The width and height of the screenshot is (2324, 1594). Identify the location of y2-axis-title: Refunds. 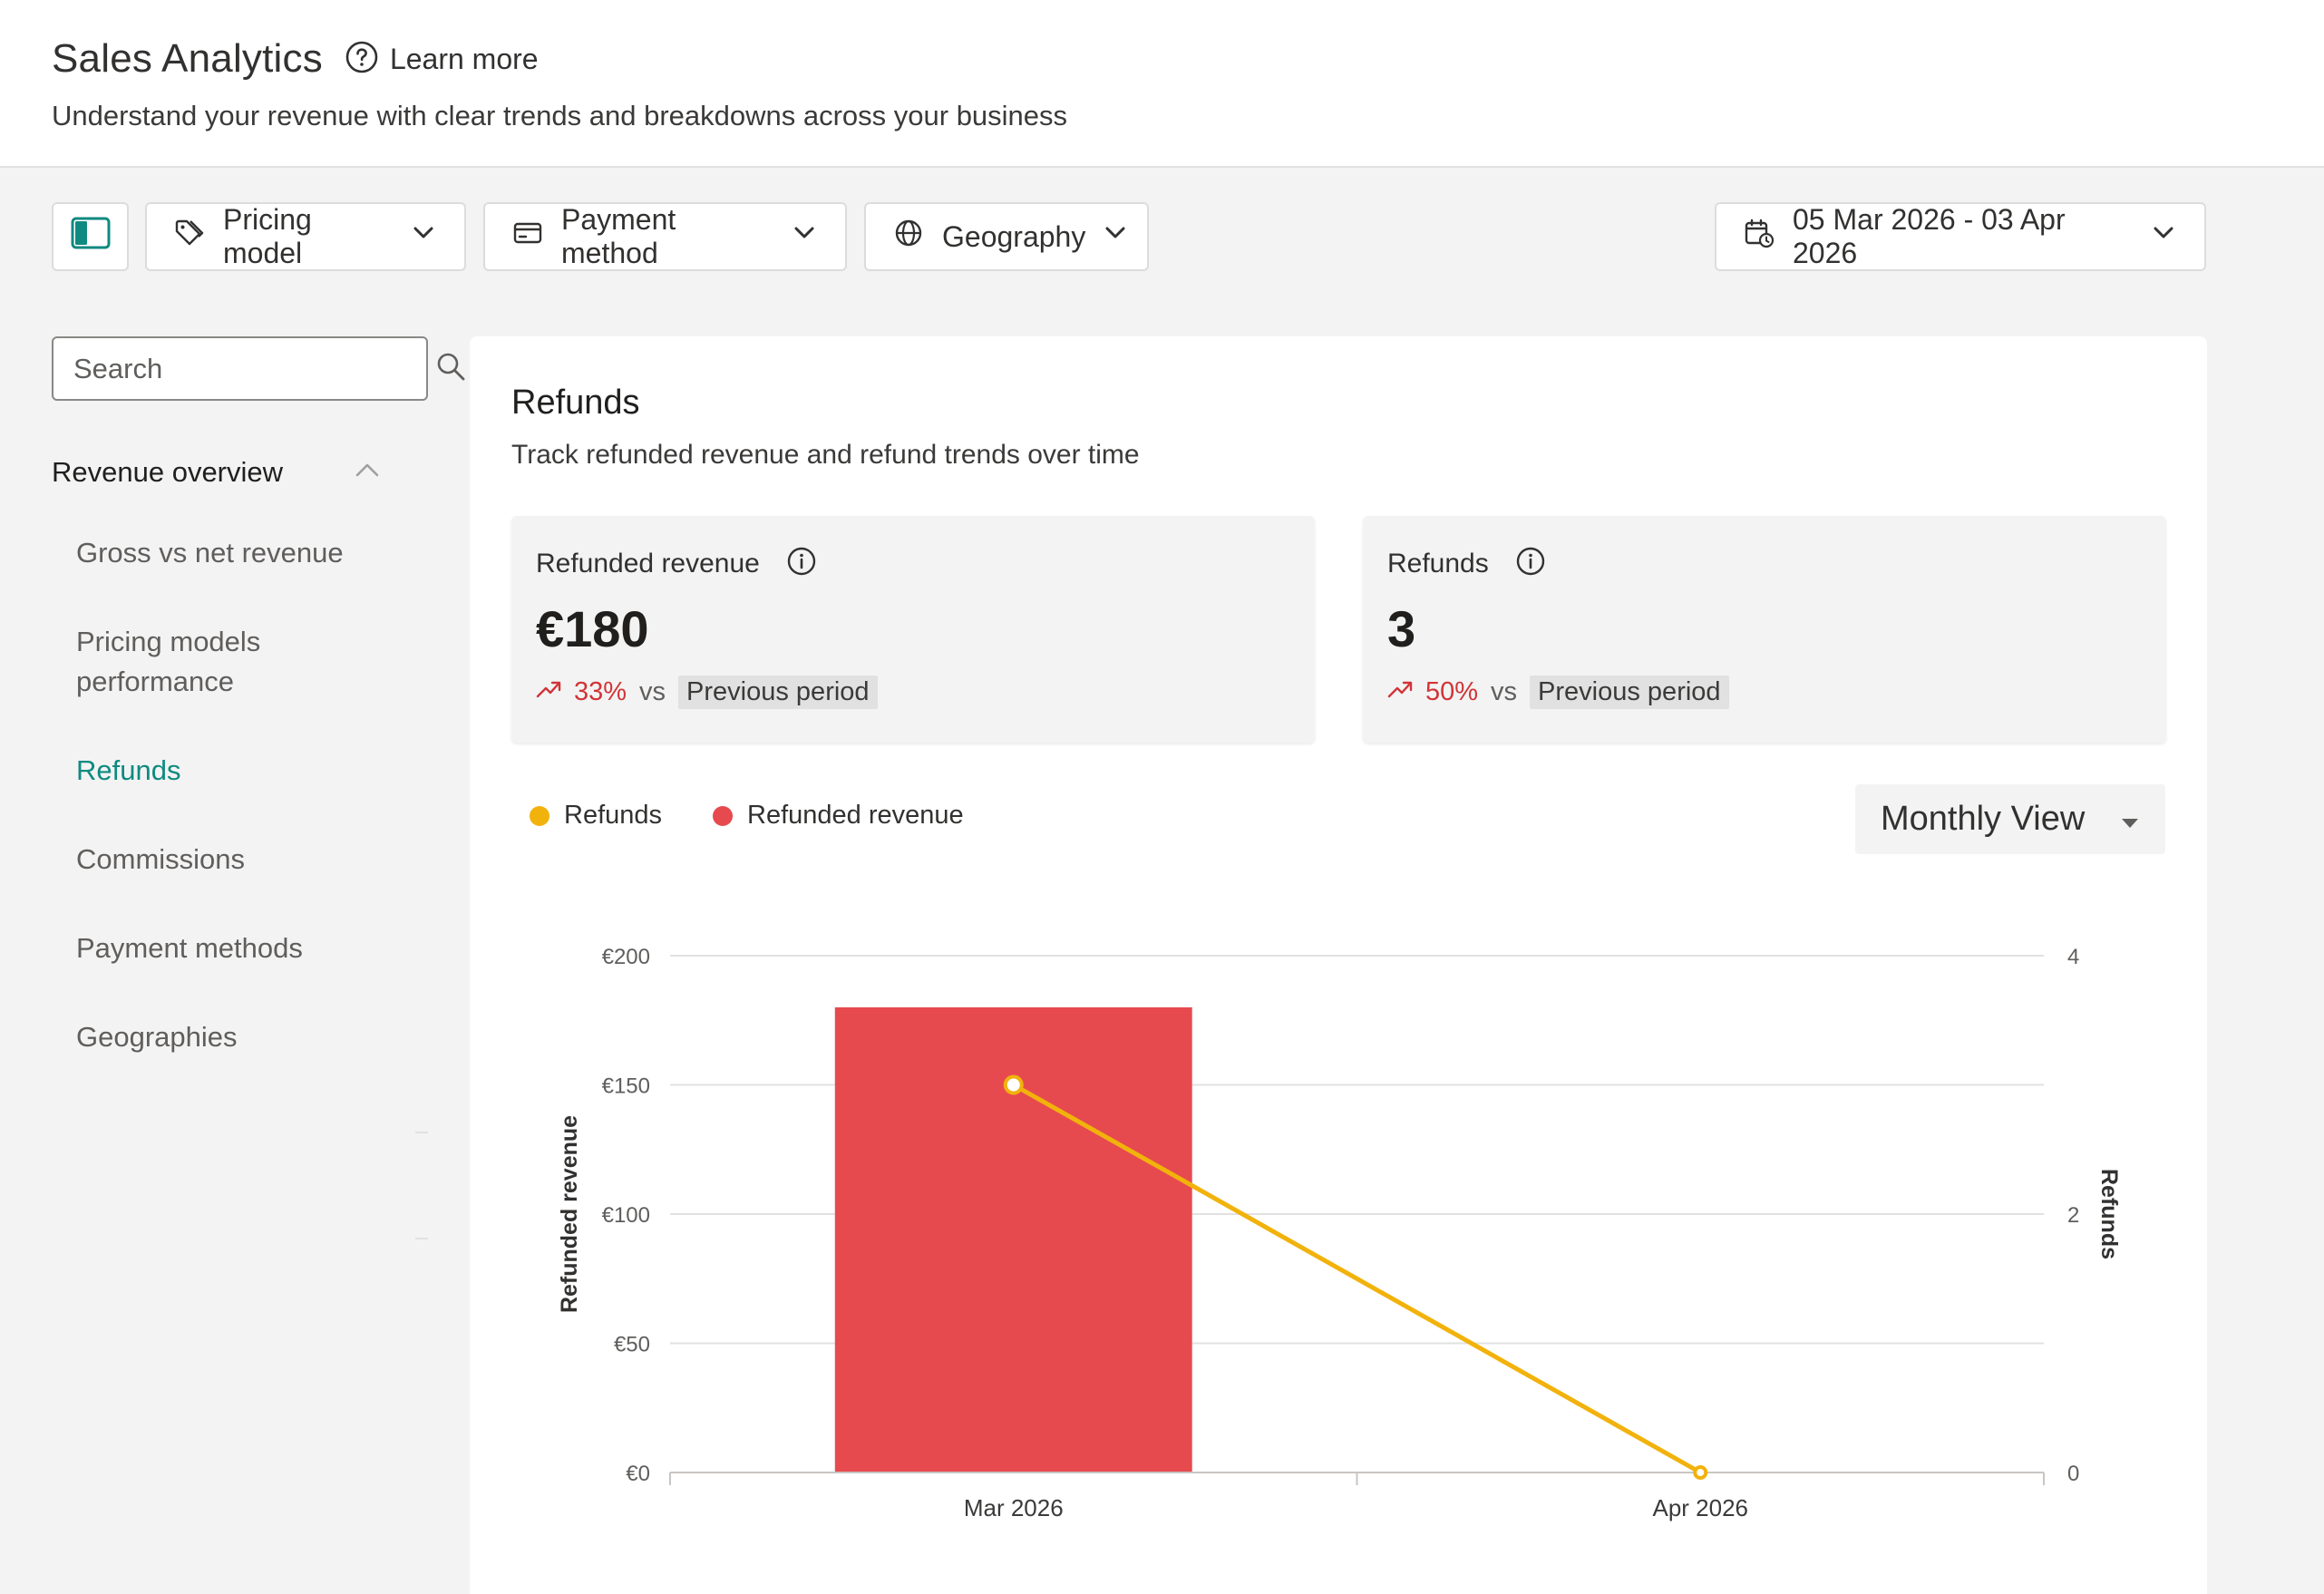
(2109, 1214).